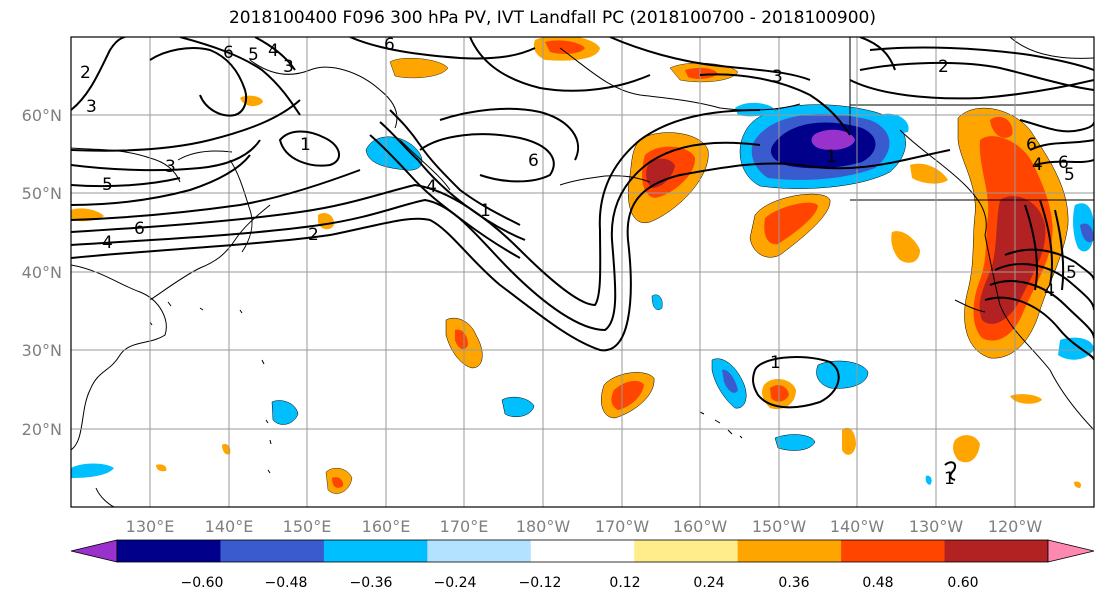  What do you see at coordinates (622, 526) in the screenshot?
I see `lon-label: 170°W` at bounding box center [622, 526].